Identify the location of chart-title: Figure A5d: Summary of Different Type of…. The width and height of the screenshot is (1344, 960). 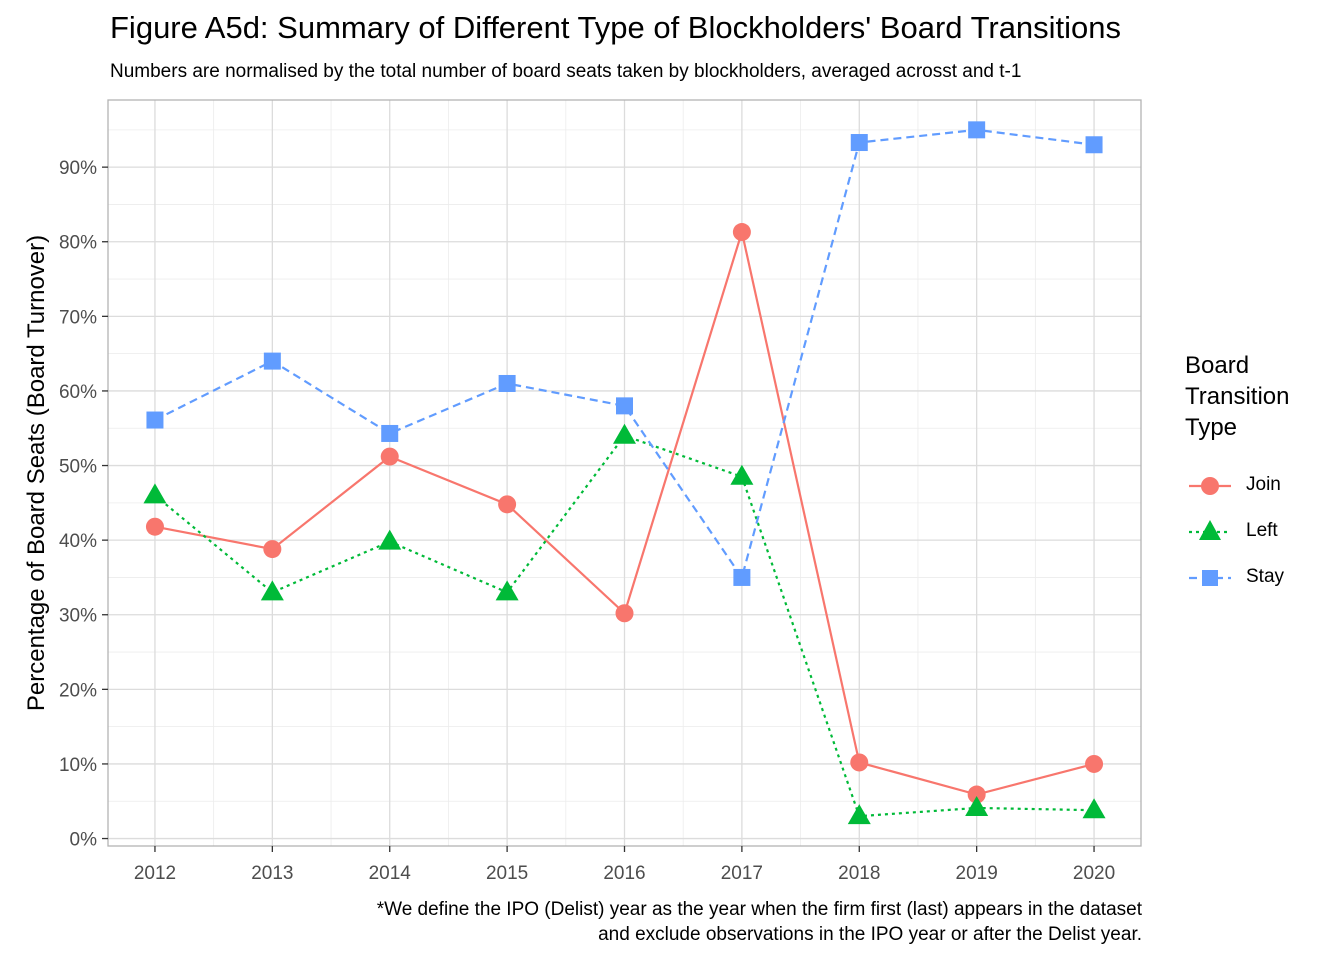
(616, 27).